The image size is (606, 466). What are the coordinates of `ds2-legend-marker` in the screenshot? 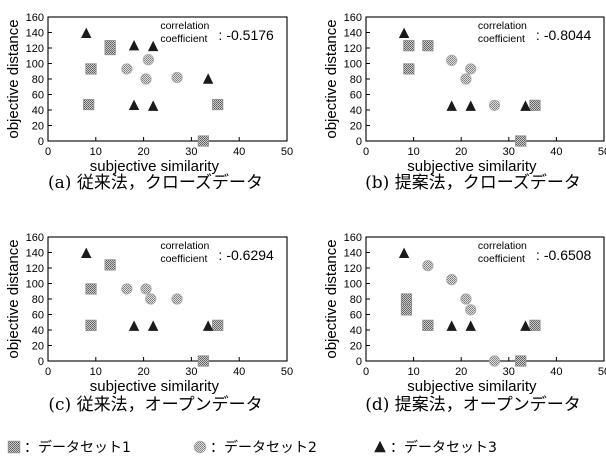 It's located at (200, 447).